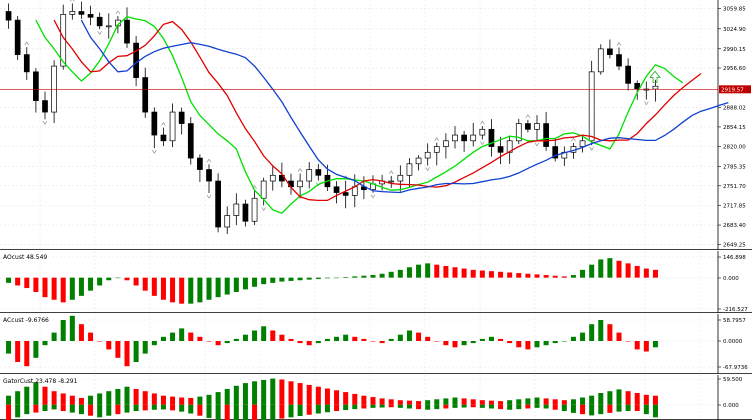  What do you see at coordinates (731, 406) in the screenshot?
I see `axis-tick-label: 0.000` at bounding box center [731, 406].